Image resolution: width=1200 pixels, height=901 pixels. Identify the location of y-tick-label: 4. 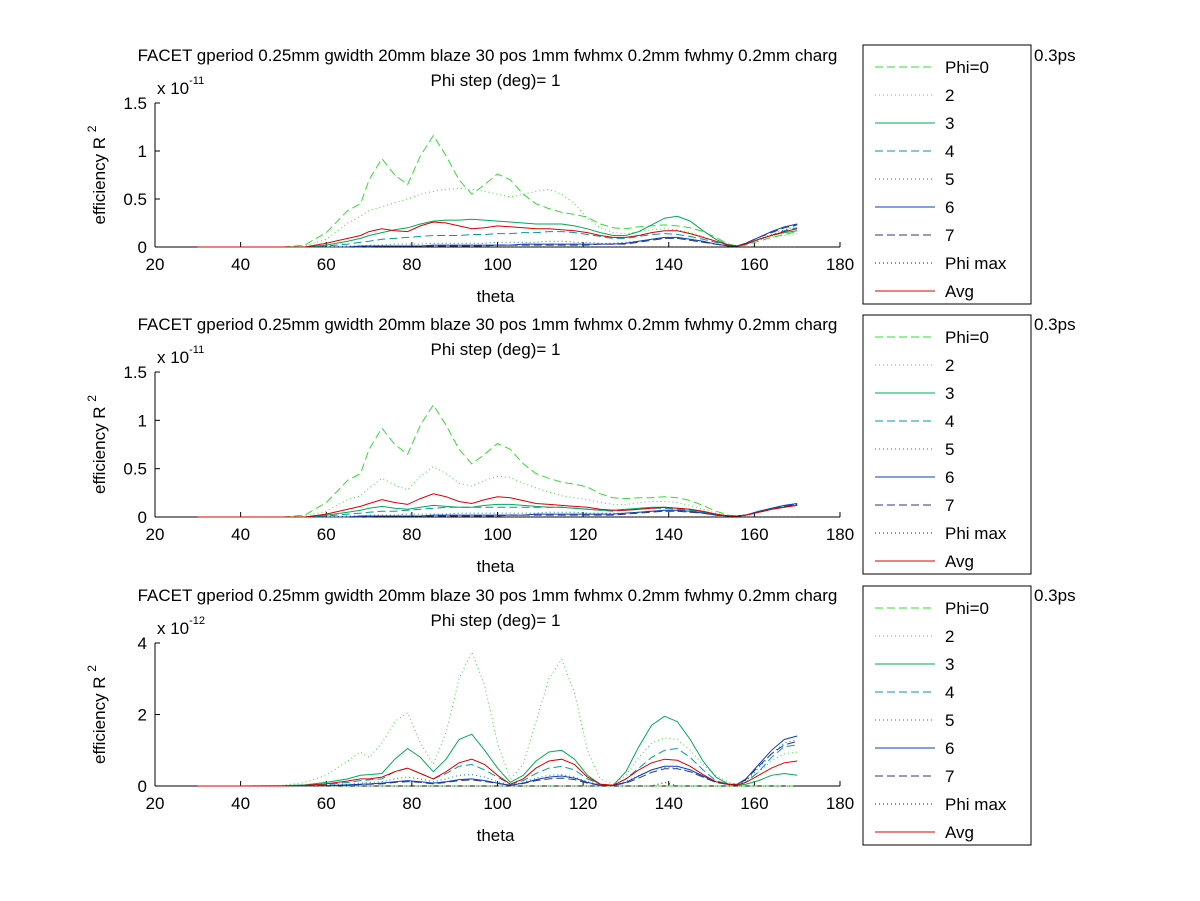
(142, 643).